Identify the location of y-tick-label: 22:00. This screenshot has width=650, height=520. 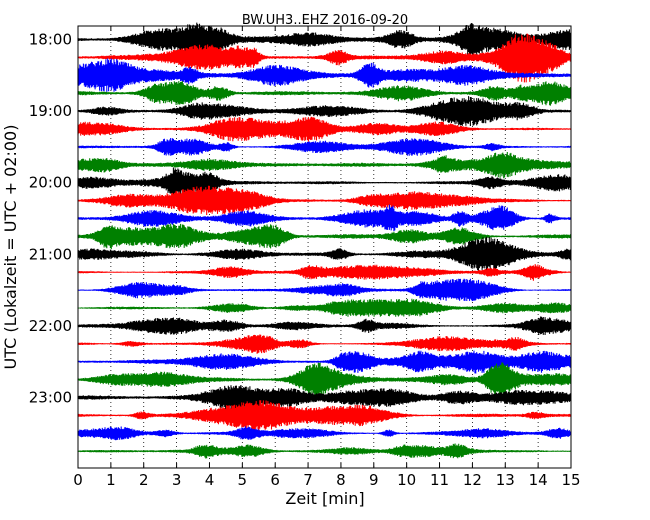
(50, 326).